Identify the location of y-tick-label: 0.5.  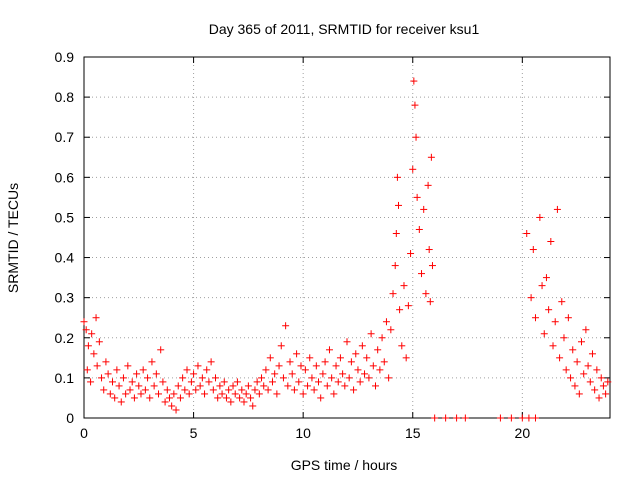
(65, 217).